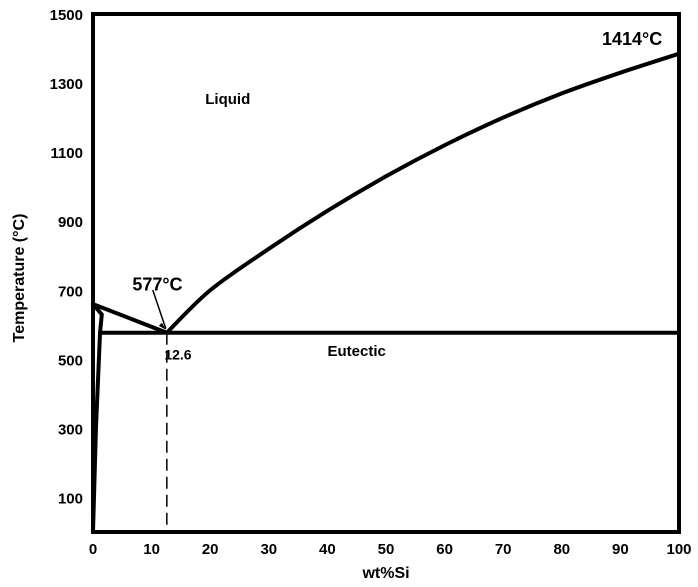 The width and height of the screenshot is (698, 587). I want to click on y-tick-label: 1500, so click(66, 15).